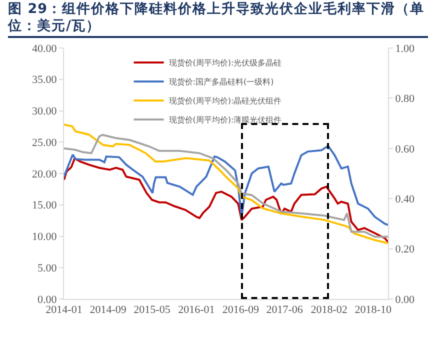 The width and height of the screenshot is (435, 348). Describe the element at coordinates (405, 250) in the screenshot. I see `y2-tick-label: 0.20` at that location.